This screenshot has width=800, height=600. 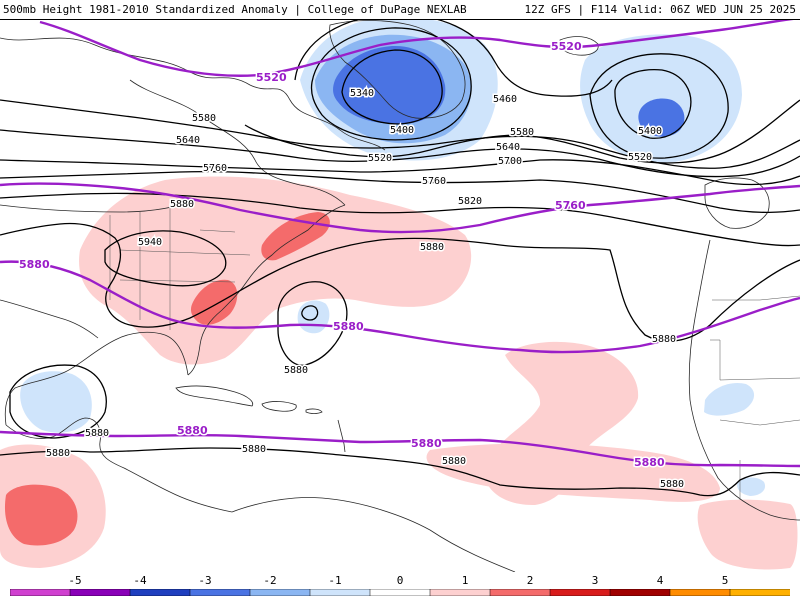 I want to click on coastline-west-africa, so click(x=744, y=380).